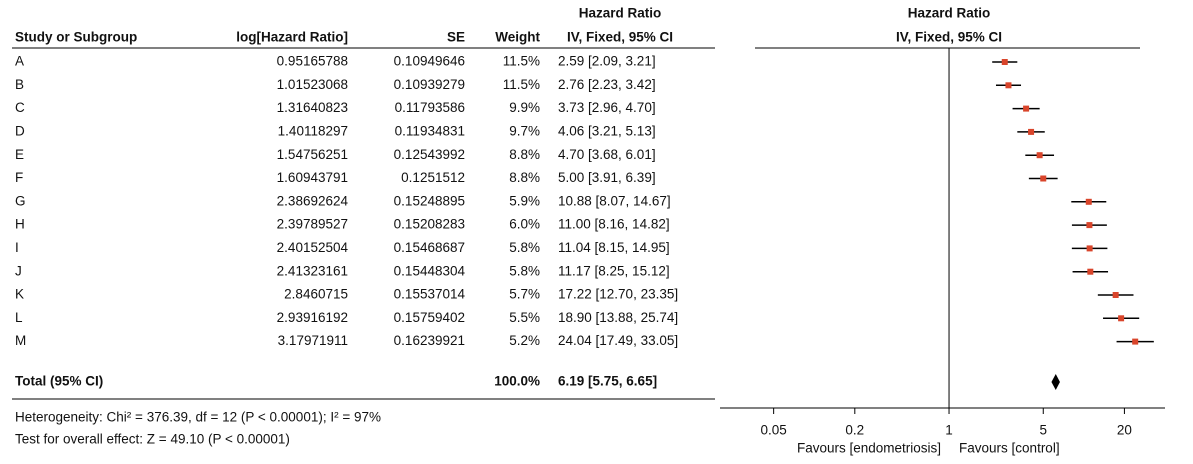 The width and height of the screenshot is (1193, 464). What do you see at coordinates (618, 340) in the screenshot?
I see `ci-label: 24.04 [17.49, 33.05]` at bounding box center [618, 340].